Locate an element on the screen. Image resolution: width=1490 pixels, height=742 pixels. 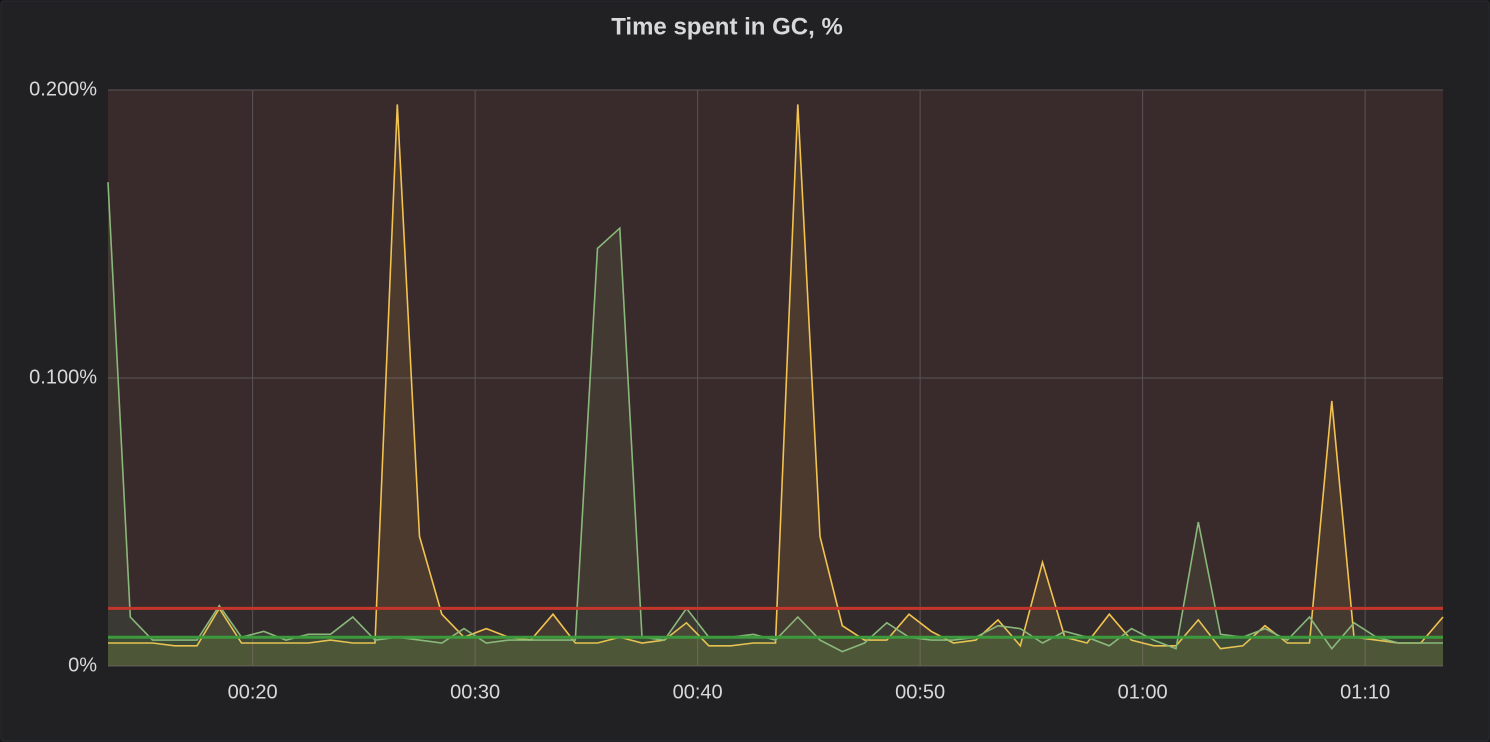
y-tick-label: 0% is located at coordinates (82, 665).